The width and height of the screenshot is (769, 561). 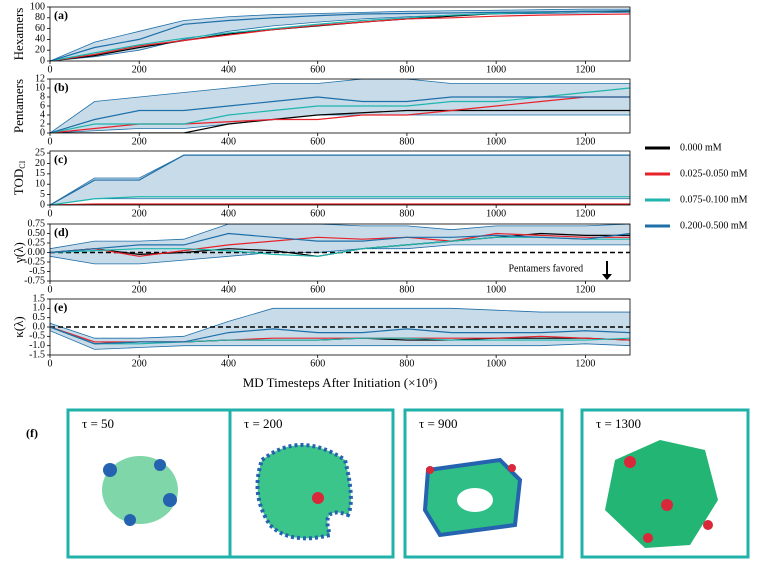 What do you see at coordinates (60, 307) in the screenshot?
I see `panel-label: (e)` at bounding box center [60, 307].